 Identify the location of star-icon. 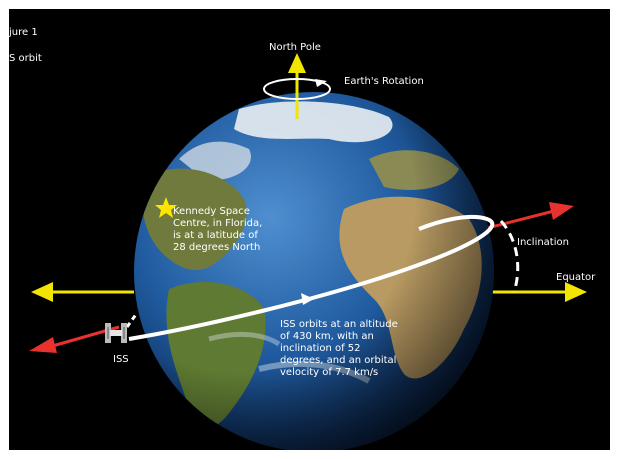
(166, 207).